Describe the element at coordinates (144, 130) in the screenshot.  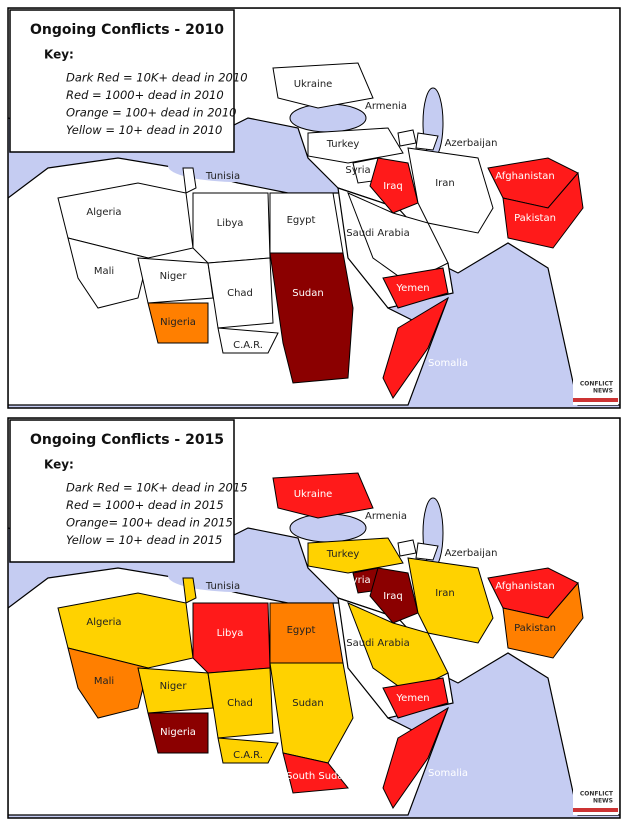
I see `key-item: Yellow = 10+ dead in 2010` at that location.